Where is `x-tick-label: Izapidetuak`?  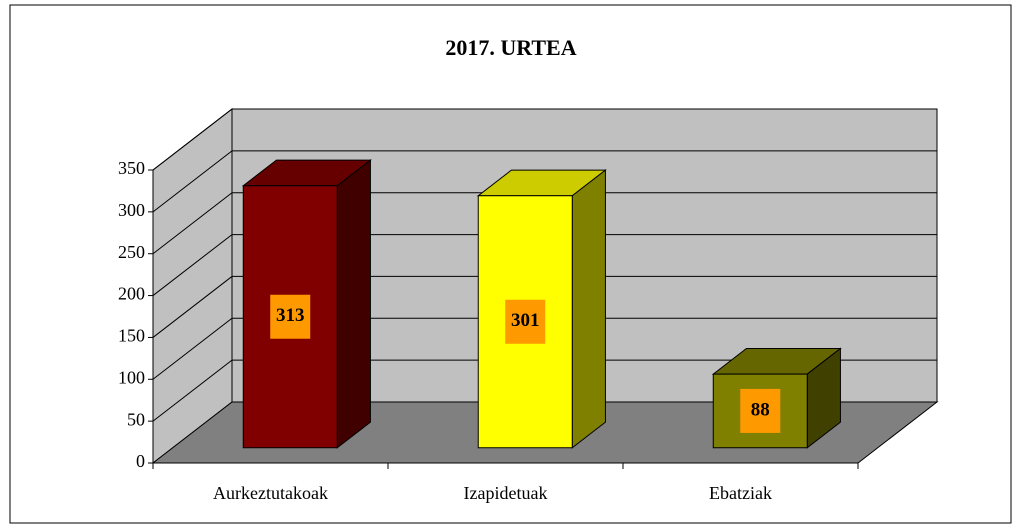
x-tick-label: Izapidetuak is located at coordinates (506, 493).